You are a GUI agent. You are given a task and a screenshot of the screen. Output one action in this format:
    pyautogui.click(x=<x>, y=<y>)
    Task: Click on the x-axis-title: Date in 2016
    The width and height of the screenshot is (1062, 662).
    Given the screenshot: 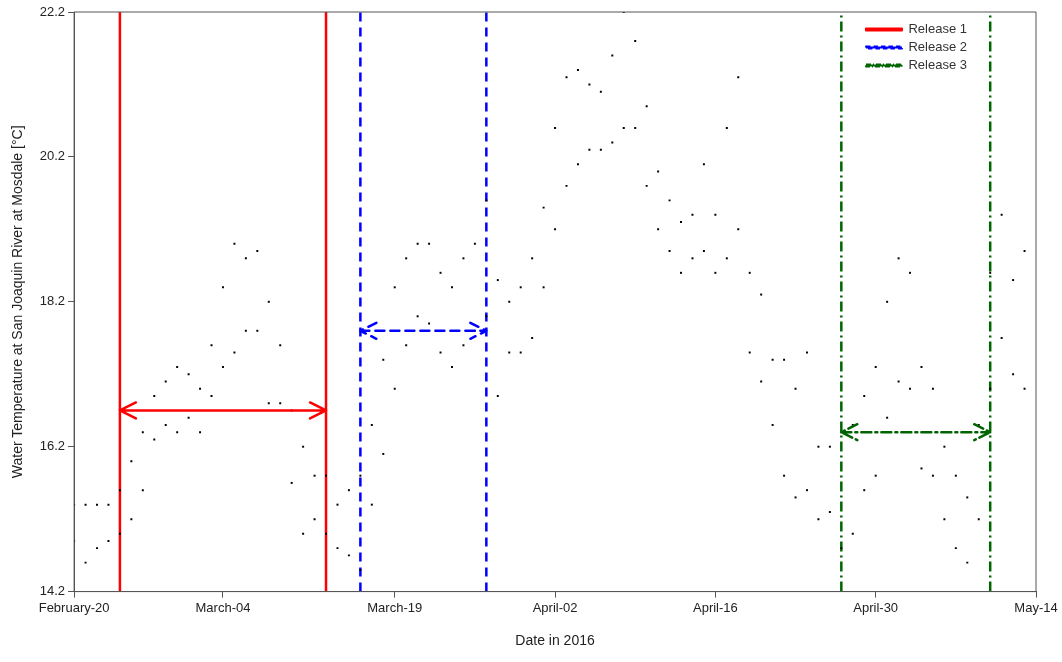 What is the action you would take?
    pyautogui.click(x=555, y=640)
    